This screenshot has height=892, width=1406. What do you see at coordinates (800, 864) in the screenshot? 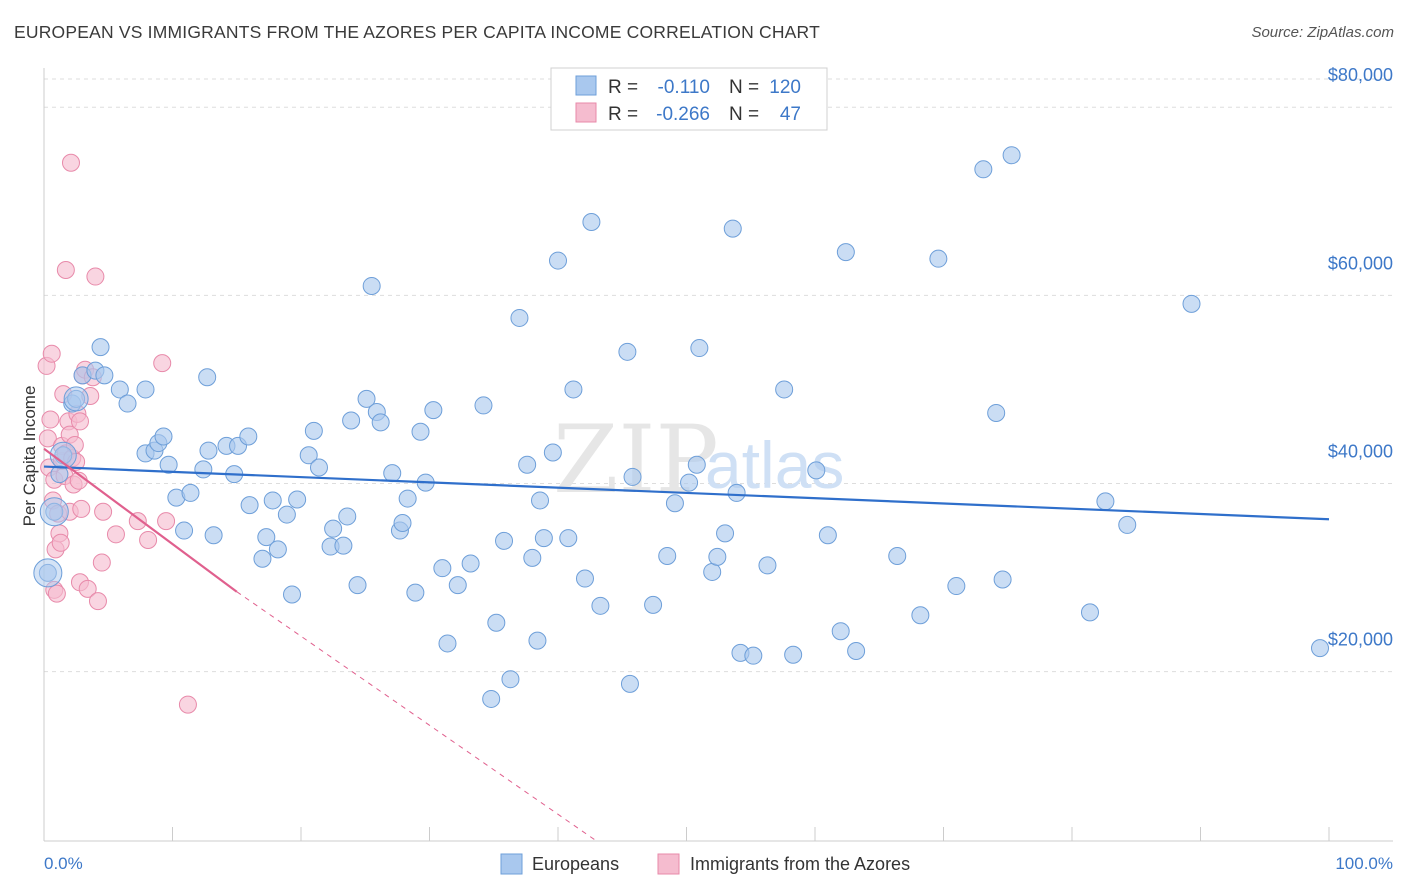
I see `bottom-legend-azores: Immigrants from the Azores` at bounding box center [800, 864].